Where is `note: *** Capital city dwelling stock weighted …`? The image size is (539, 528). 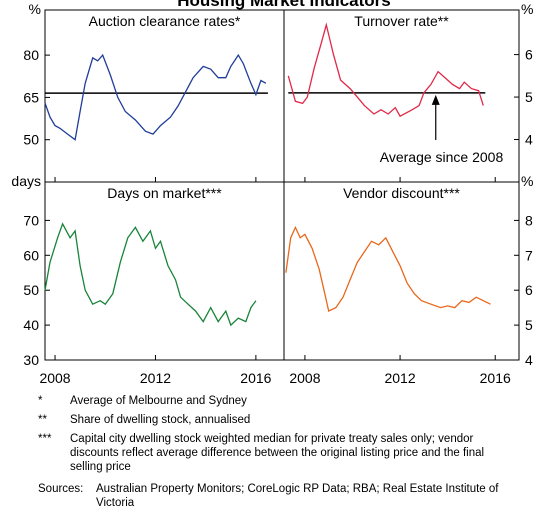 note: *** Capital city dwelling stock weighted … is located at coordinates (278, 453).